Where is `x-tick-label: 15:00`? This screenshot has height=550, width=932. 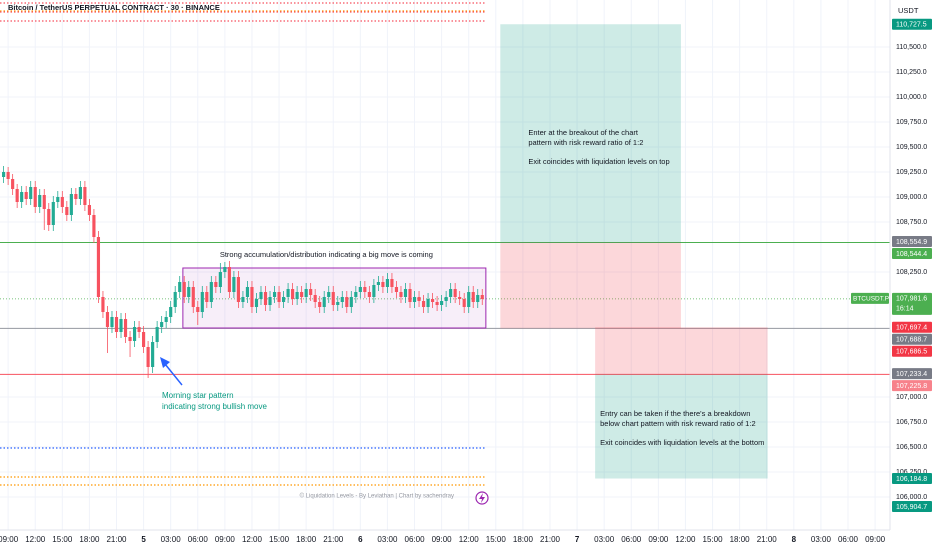
x-tick-label: 15:00 is located at coordinates (62, 539).